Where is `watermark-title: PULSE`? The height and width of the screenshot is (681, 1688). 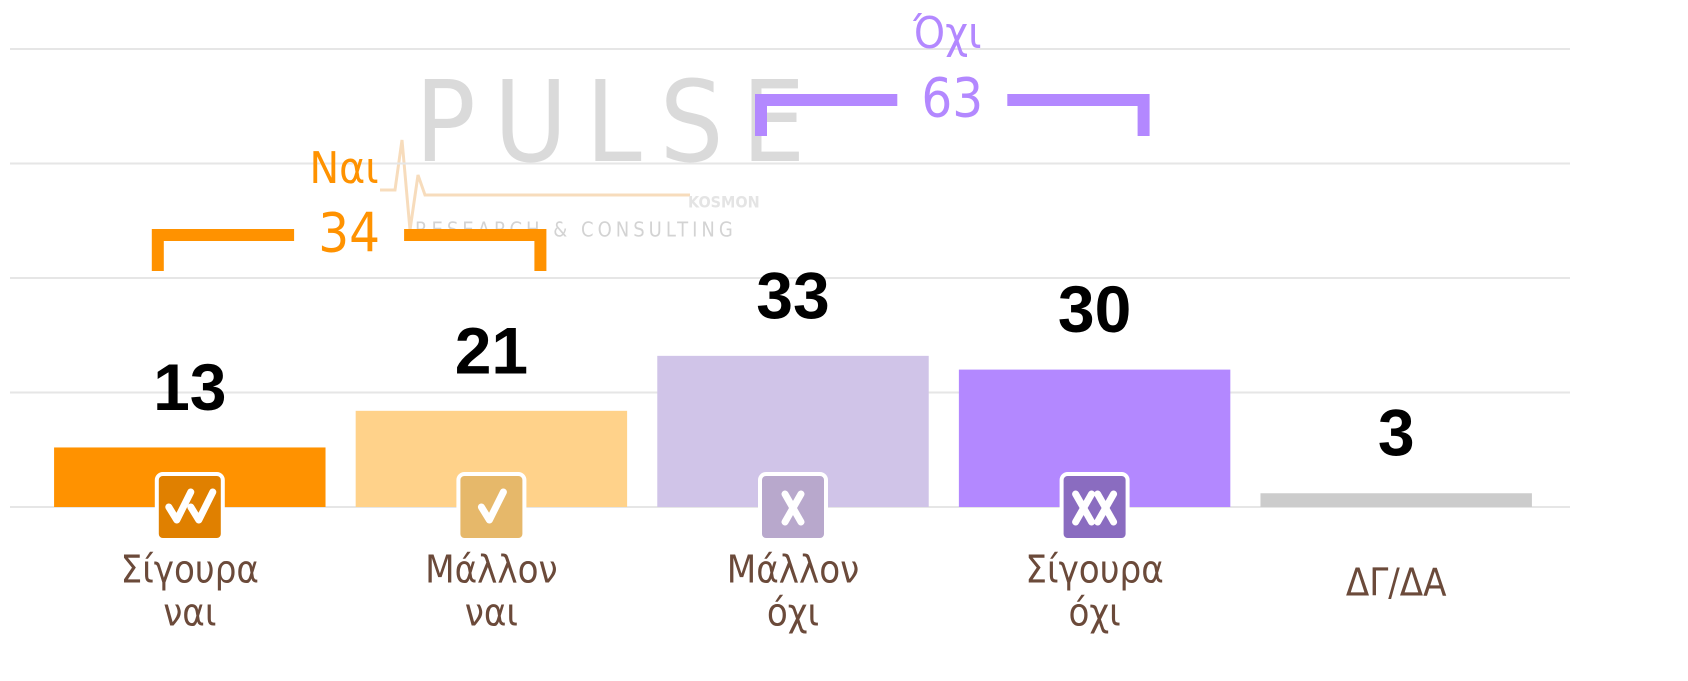 watermark-title: PULSE is located at coordinates (619, 123).